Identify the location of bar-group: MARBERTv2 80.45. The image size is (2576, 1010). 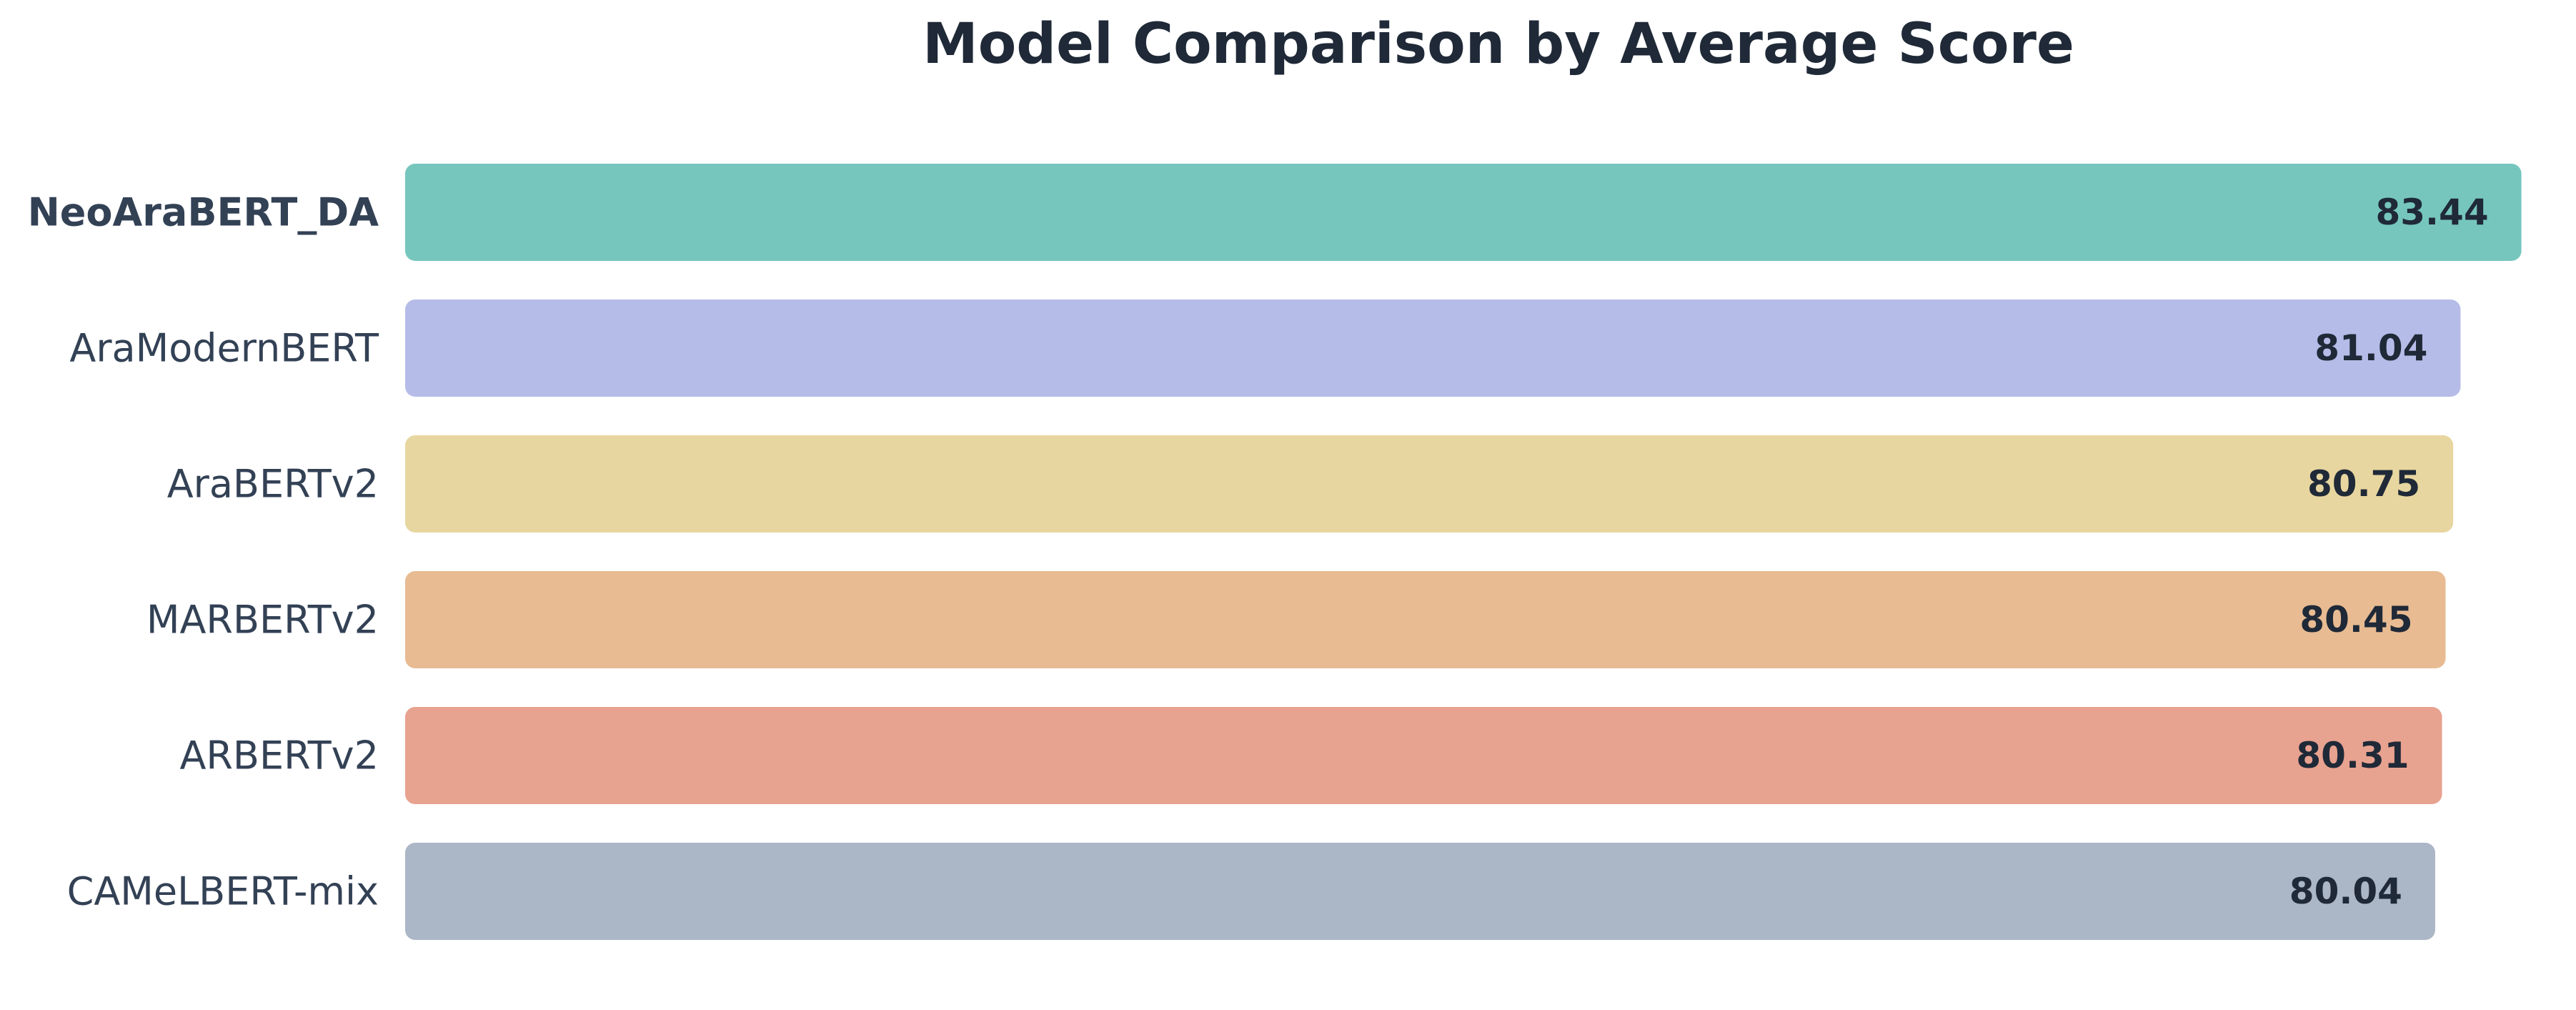
(1296, 619).